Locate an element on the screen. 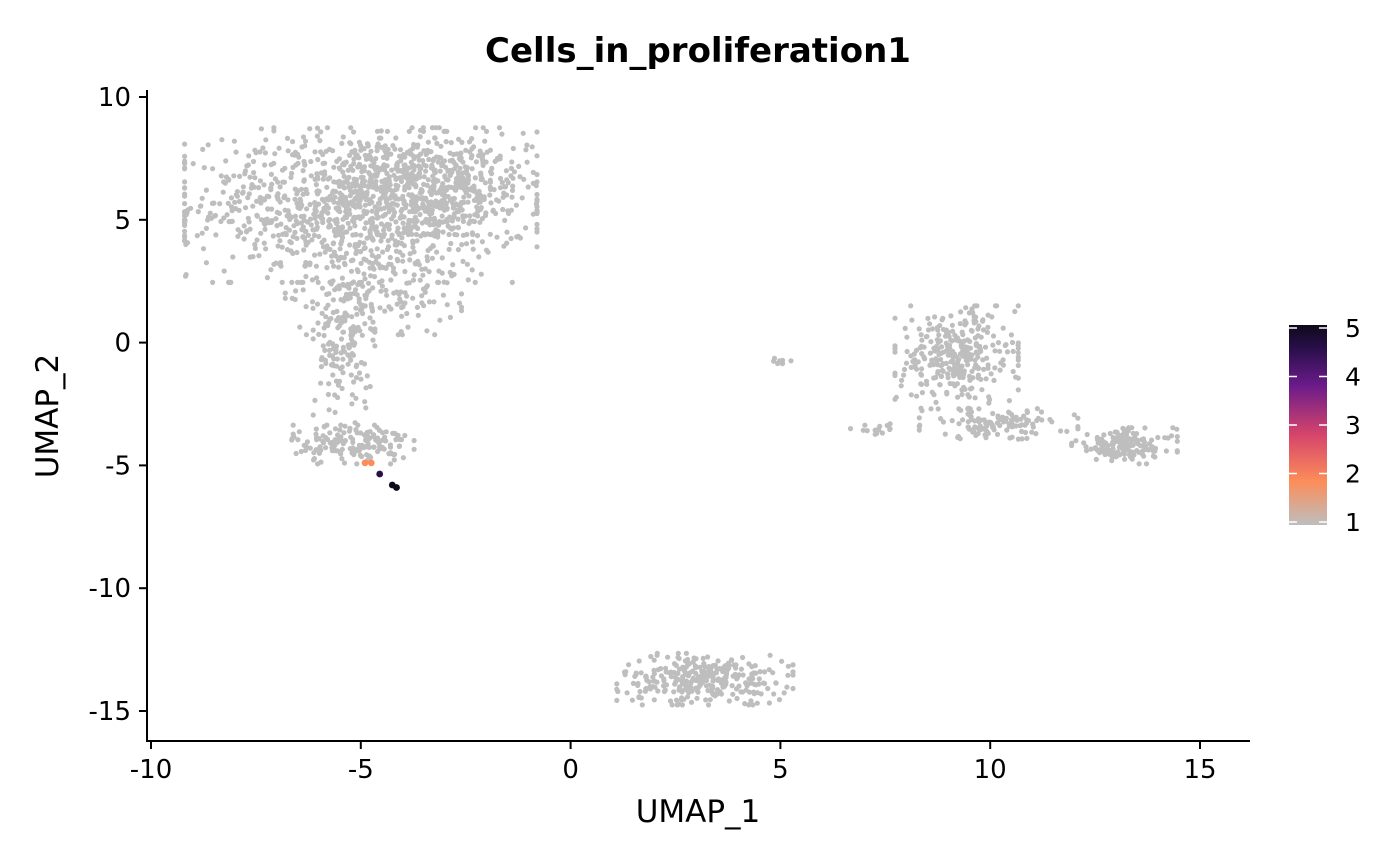 Image resolution: width=1400 pixels, height=865 pixels. x-tick-label: -10 is located at coordinates (151, 770).